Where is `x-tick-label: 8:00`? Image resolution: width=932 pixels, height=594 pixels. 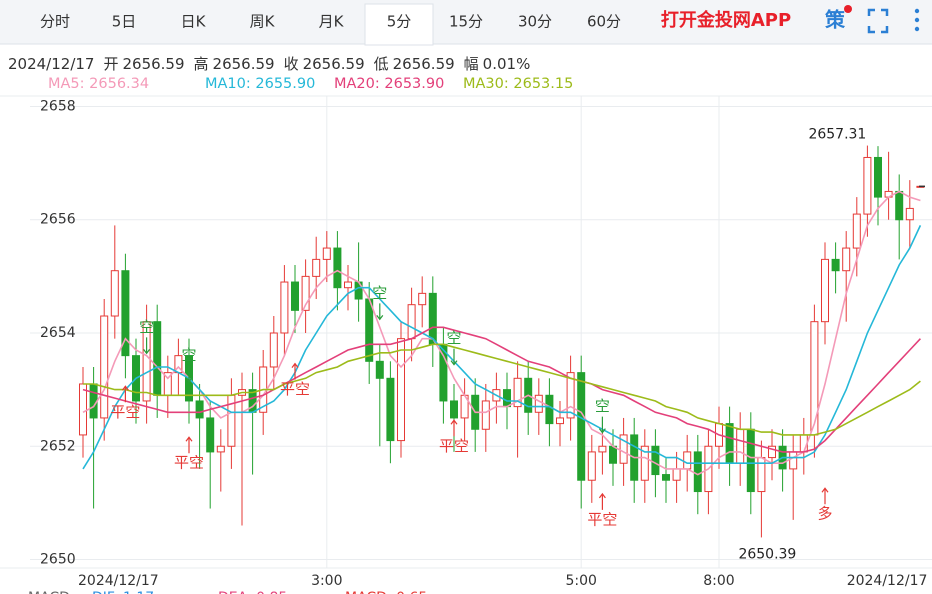
x-tick-label: 8:00 is located at coordinates (718, 581).